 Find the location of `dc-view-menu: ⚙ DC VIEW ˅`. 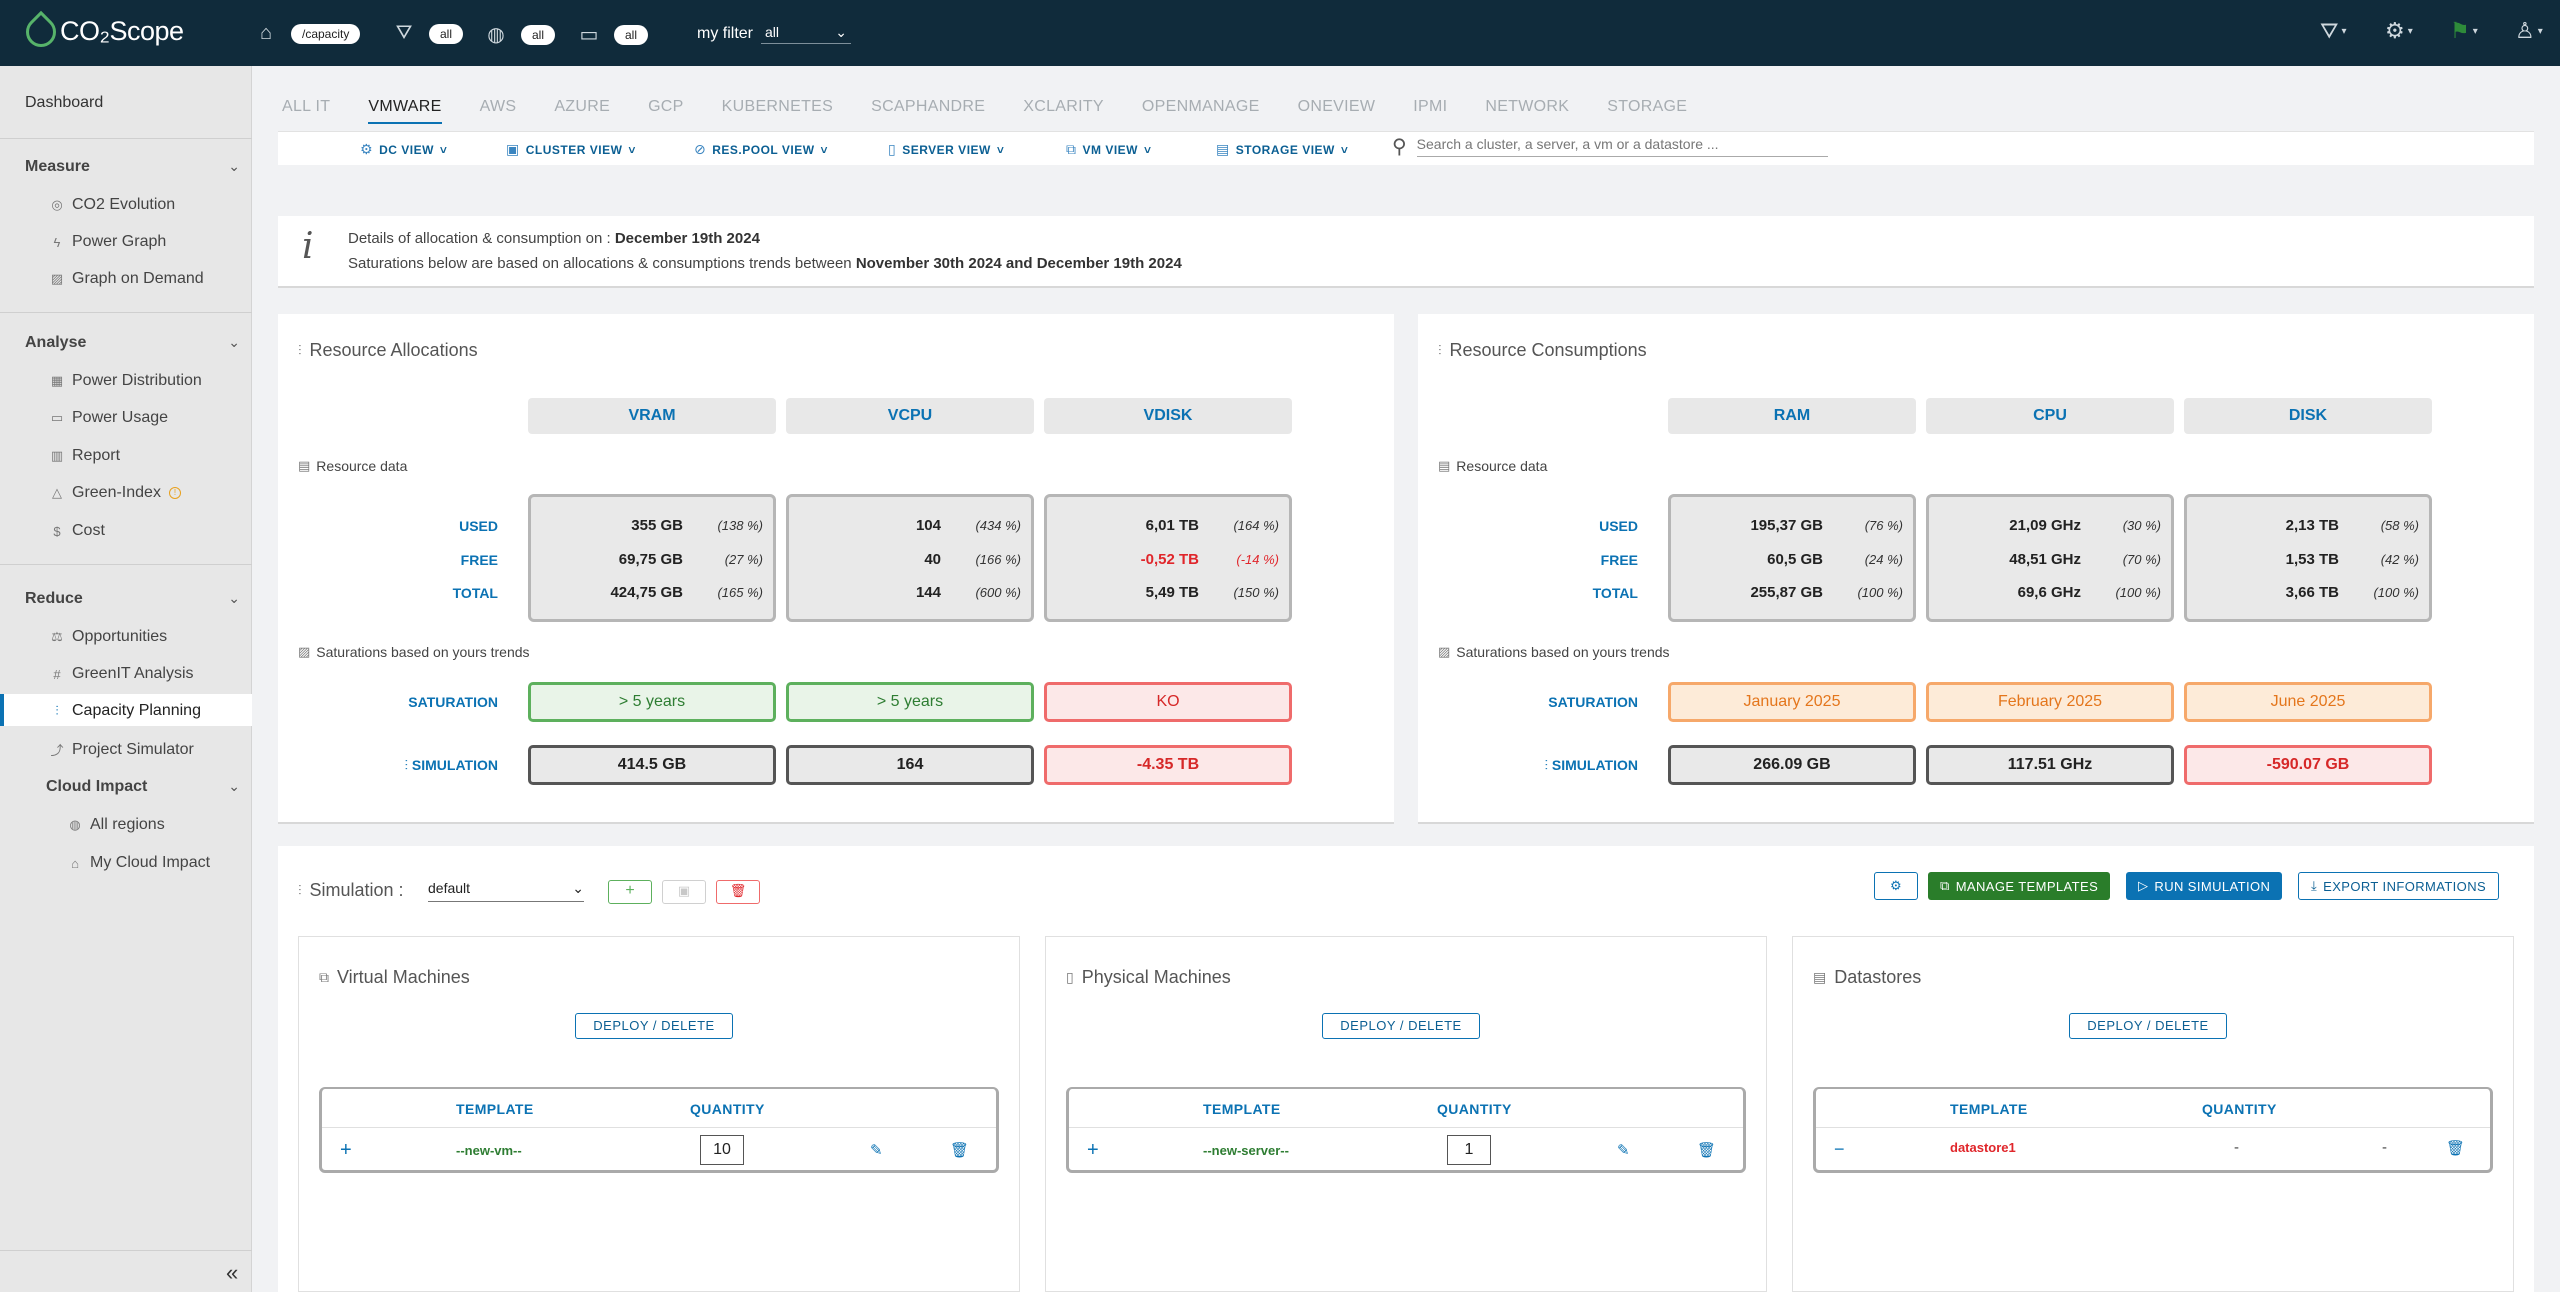

dc-view-menu: ⚙ DC VIEW ˅ is located at coordinates (403, 149).